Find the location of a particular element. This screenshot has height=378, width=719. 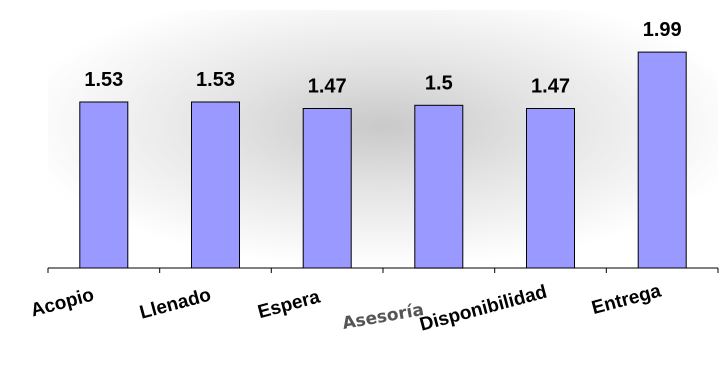

category-label: Acopio is located at coordinates (63, 303).